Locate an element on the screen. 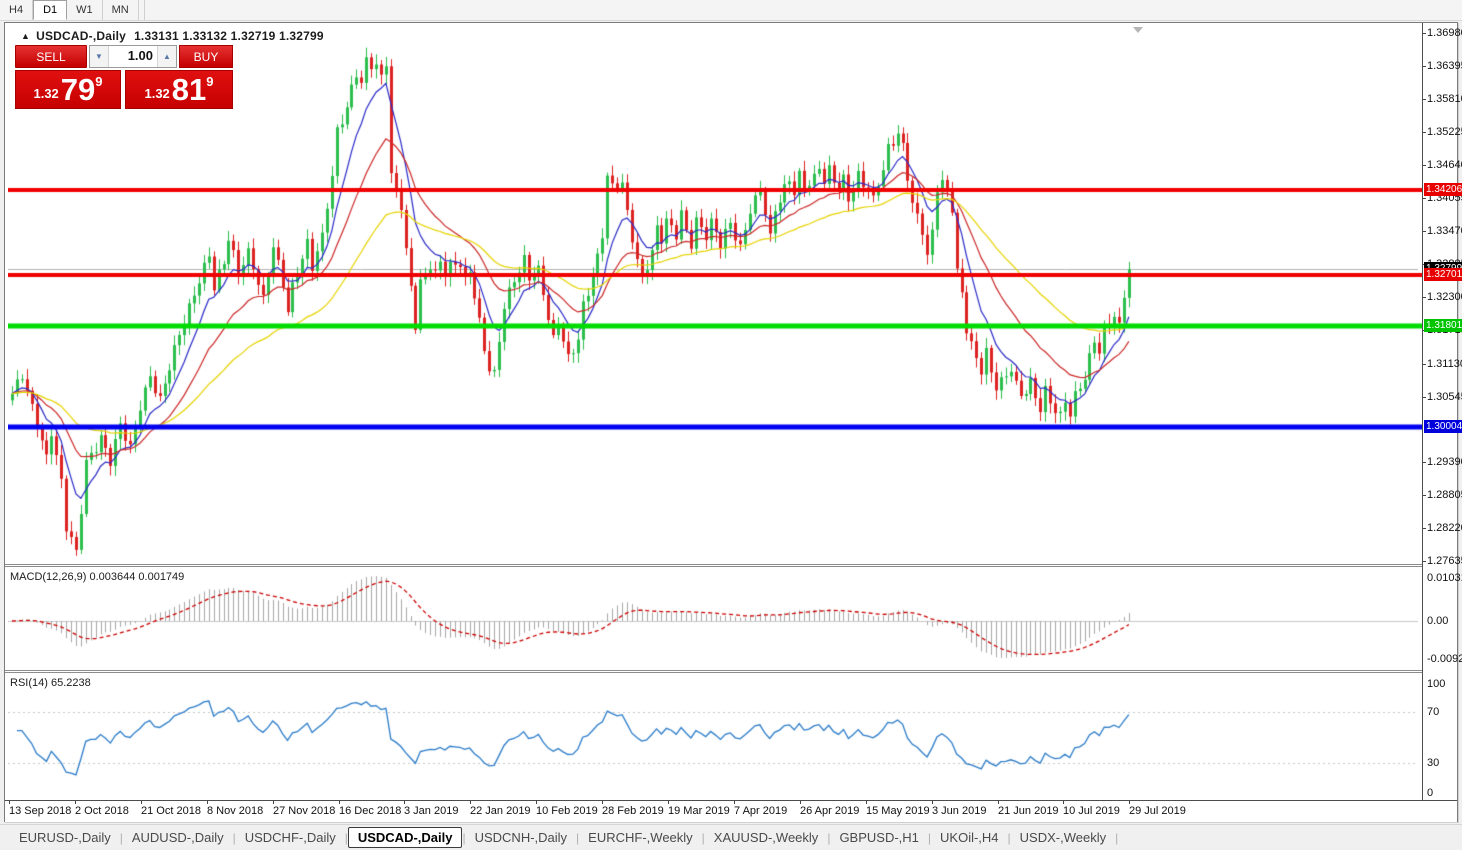  timeframe-tab-h4: H4 is located at coordinates (17, 10).